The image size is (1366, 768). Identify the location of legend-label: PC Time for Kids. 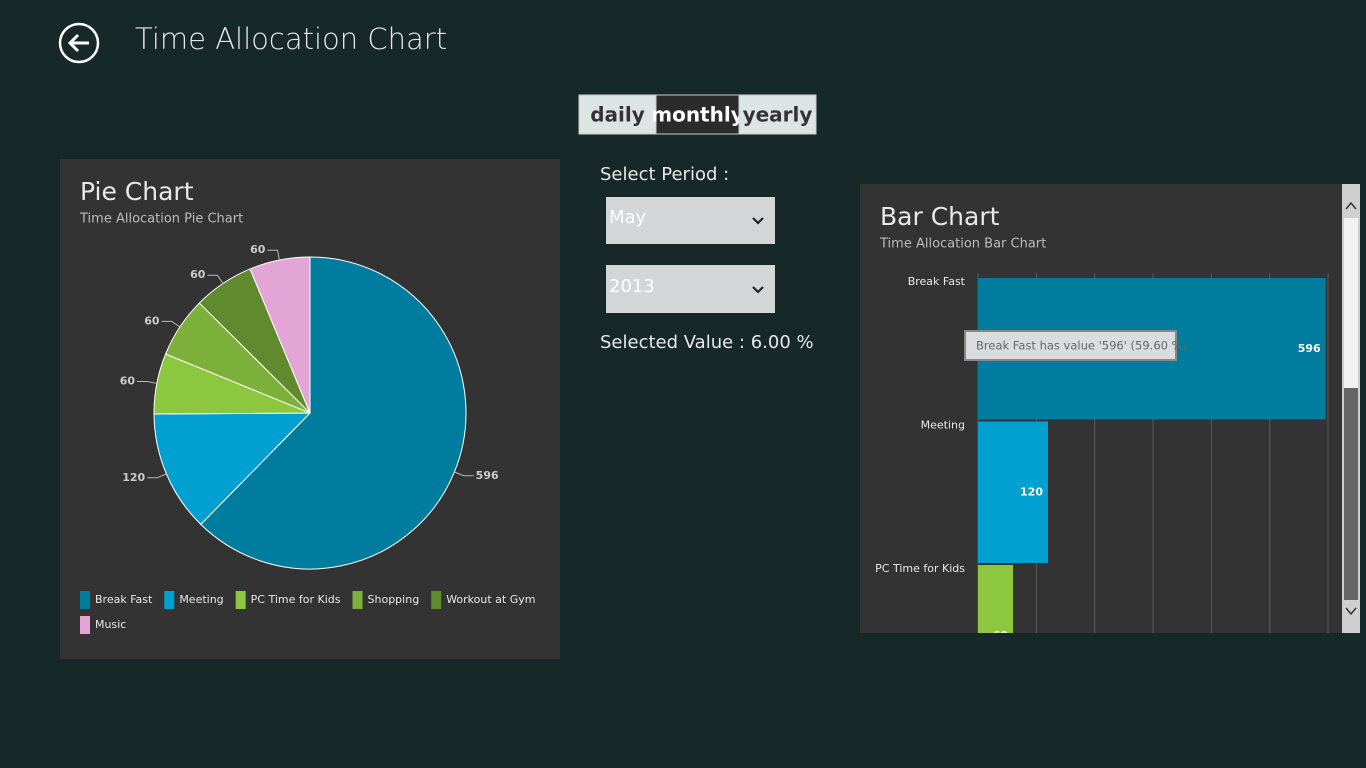
(296, 599).